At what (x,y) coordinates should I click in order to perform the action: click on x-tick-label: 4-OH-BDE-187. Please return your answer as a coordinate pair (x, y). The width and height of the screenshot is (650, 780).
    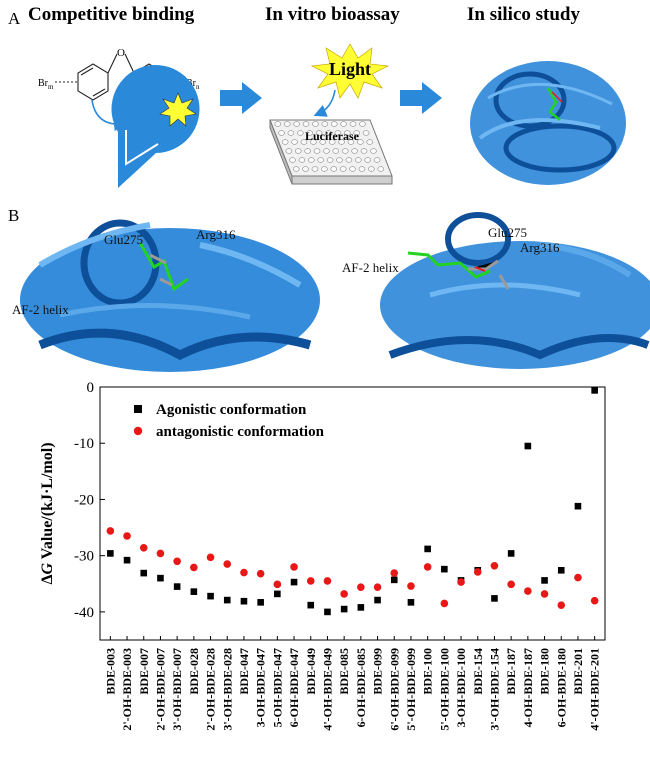
    Looking at the image, I should click on (528, 687).